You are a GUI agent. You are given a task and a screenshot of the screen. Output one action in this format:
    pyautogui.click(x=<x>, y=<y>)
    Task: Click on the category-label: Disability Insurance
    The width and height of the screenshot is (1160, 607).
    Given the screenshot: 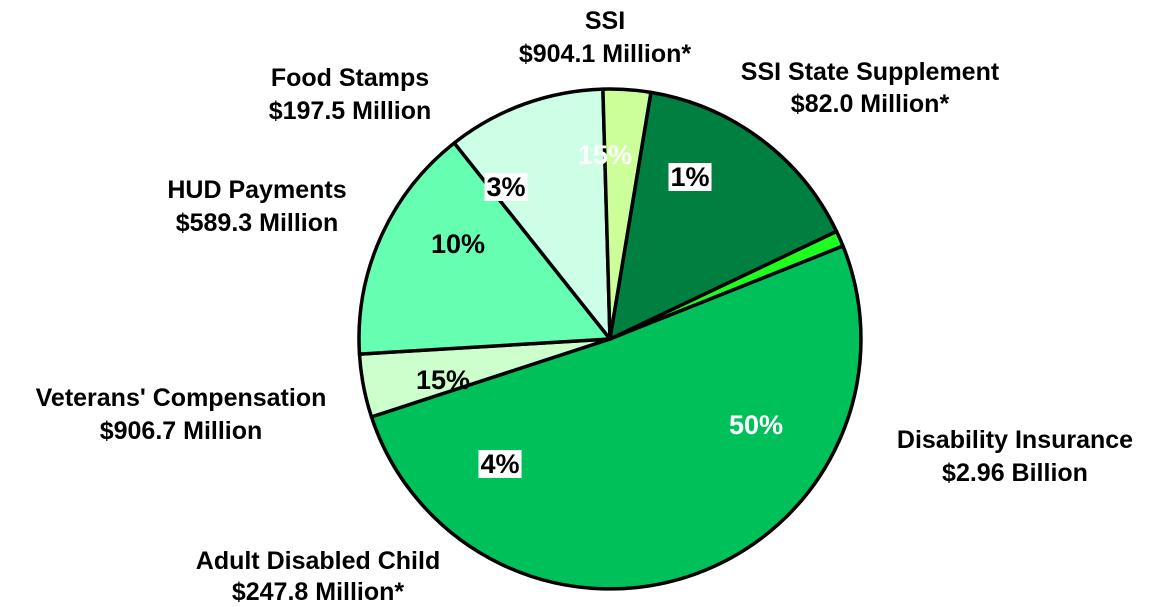 What is the action you would take?
    pyautogui.click(x=1015, y=440)
    